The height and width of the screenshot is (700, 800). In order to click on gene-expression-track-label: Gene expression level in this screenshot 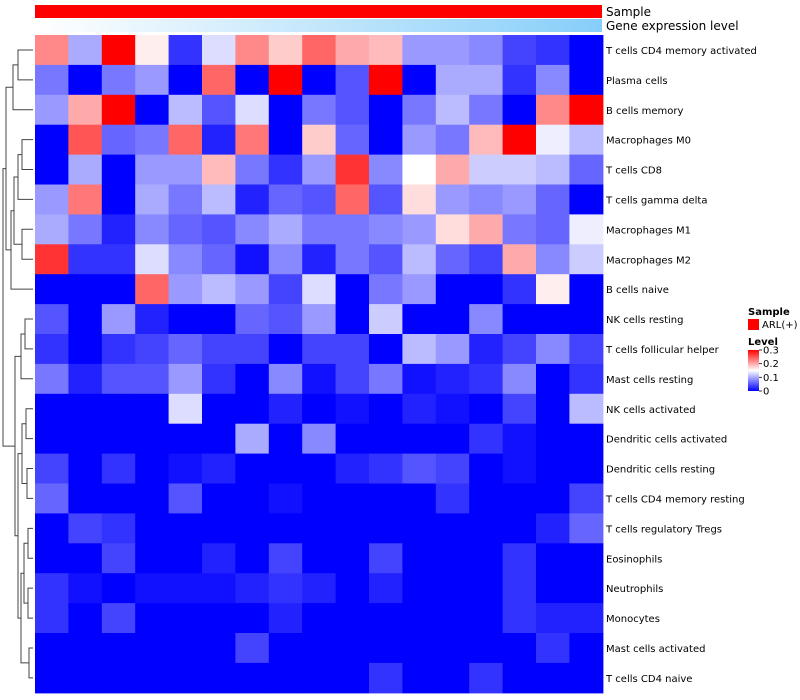, I will do `click(672, 26)`.